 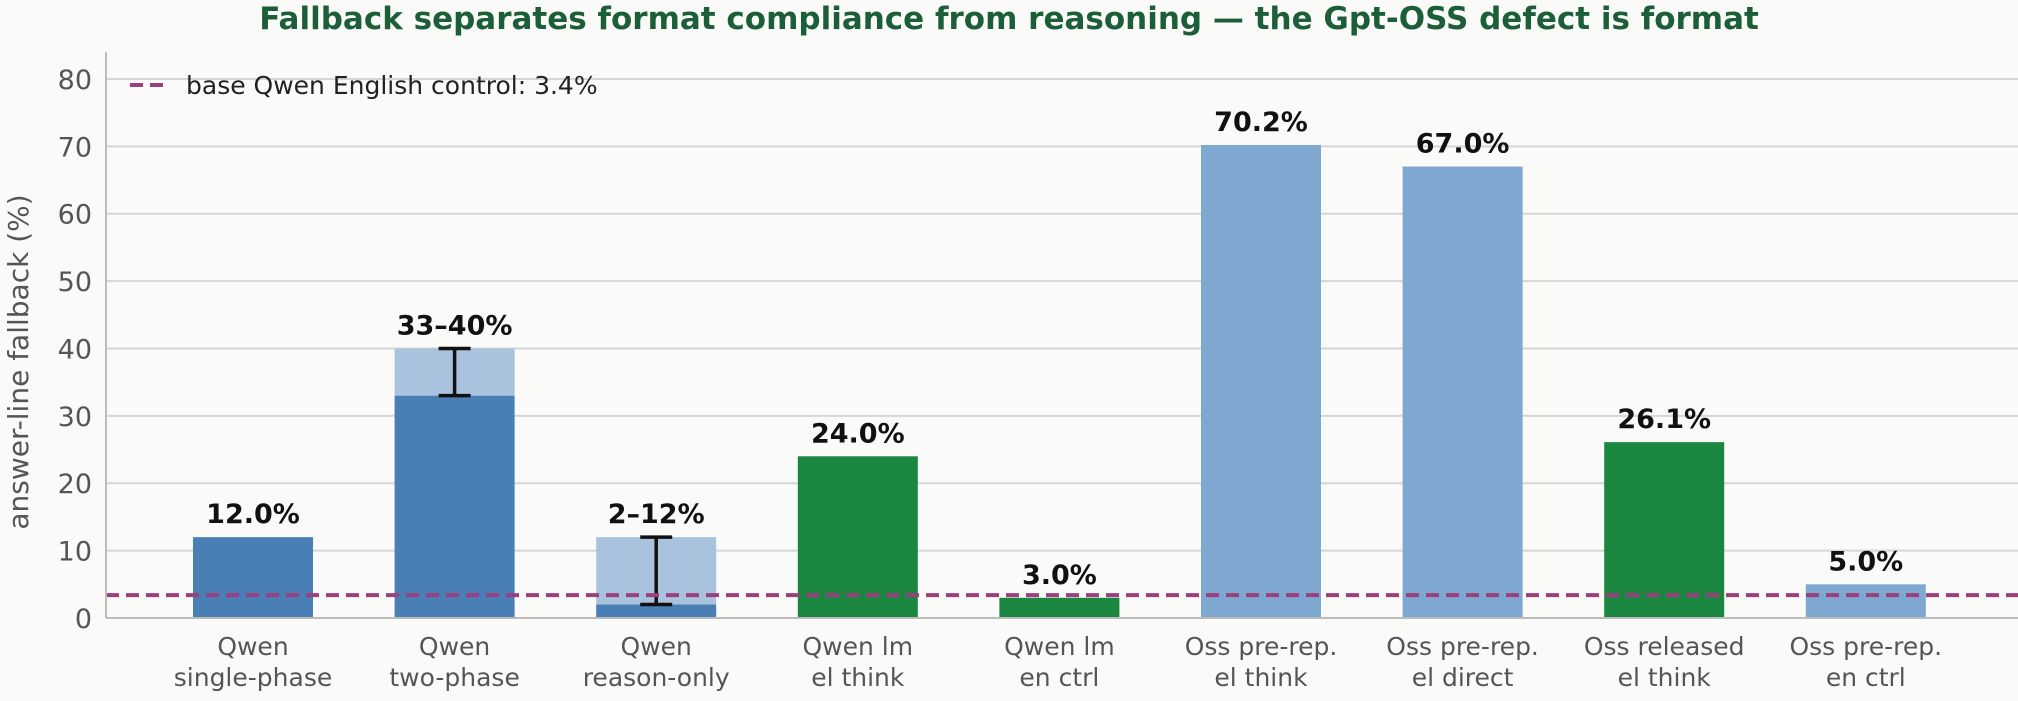 I want to click on data-label: 3.0%, so click(x=1059, y=575).